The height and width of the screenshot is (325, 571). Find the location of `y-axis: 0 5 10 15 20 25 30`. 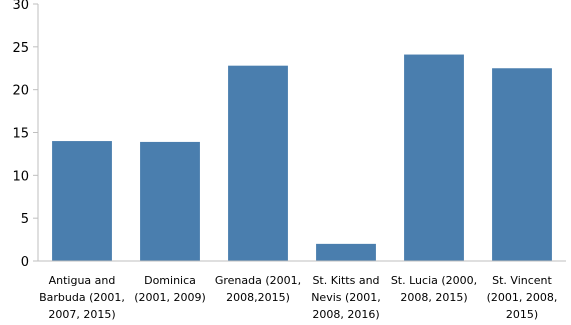

y-axis: 0 5 10 15 20 25 30 is located at coordinates (25, 135).